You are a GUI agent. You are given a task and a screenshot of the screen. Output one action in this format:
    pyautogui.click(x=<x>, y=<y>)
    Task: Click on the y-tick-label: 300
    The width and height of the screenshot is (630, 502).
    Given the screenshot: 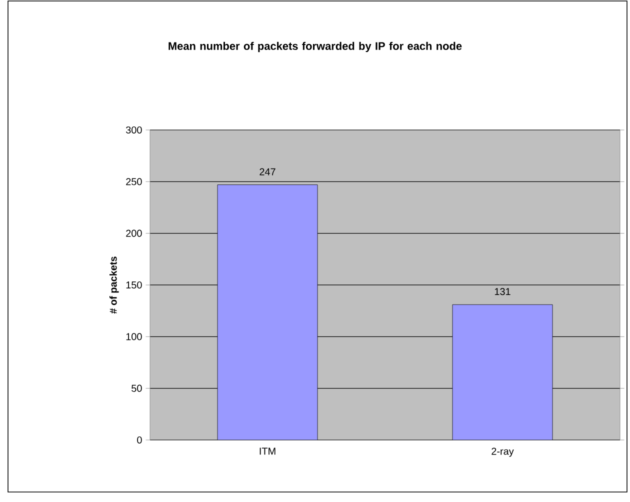 What is the action you would take?
    pyautogui.click(x=134, y=130)
    